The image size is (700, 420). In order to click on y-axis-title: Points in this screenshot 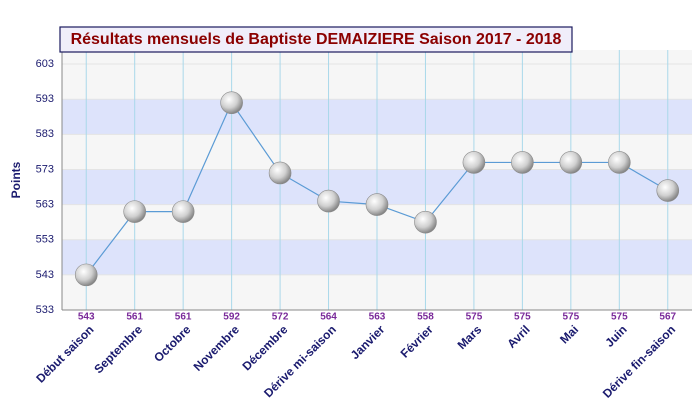, I will do `click(16, 179)`.